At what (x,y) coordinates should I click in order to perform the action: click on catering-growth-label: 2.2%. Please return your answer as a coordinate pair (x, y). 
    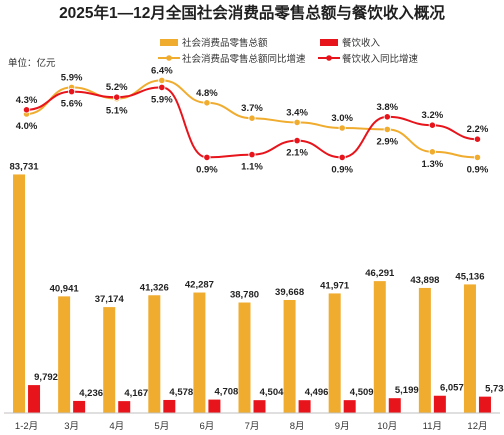
    Looking at the image, I should click on (478, 129).